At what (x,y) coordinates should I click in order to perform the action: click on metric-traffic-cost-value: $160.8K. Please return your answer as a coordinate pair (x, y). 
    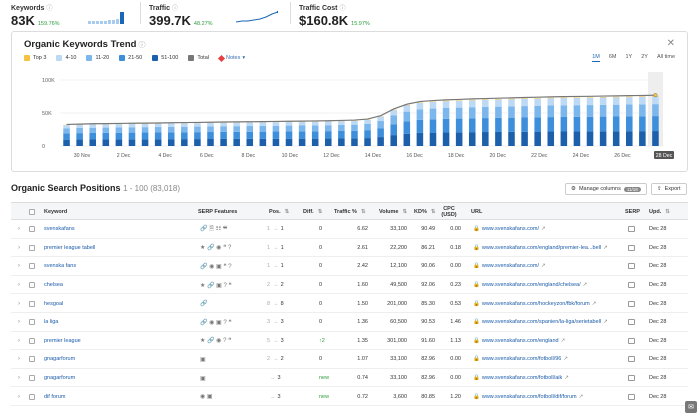
    Looking at the image, I should click on (324, 20).